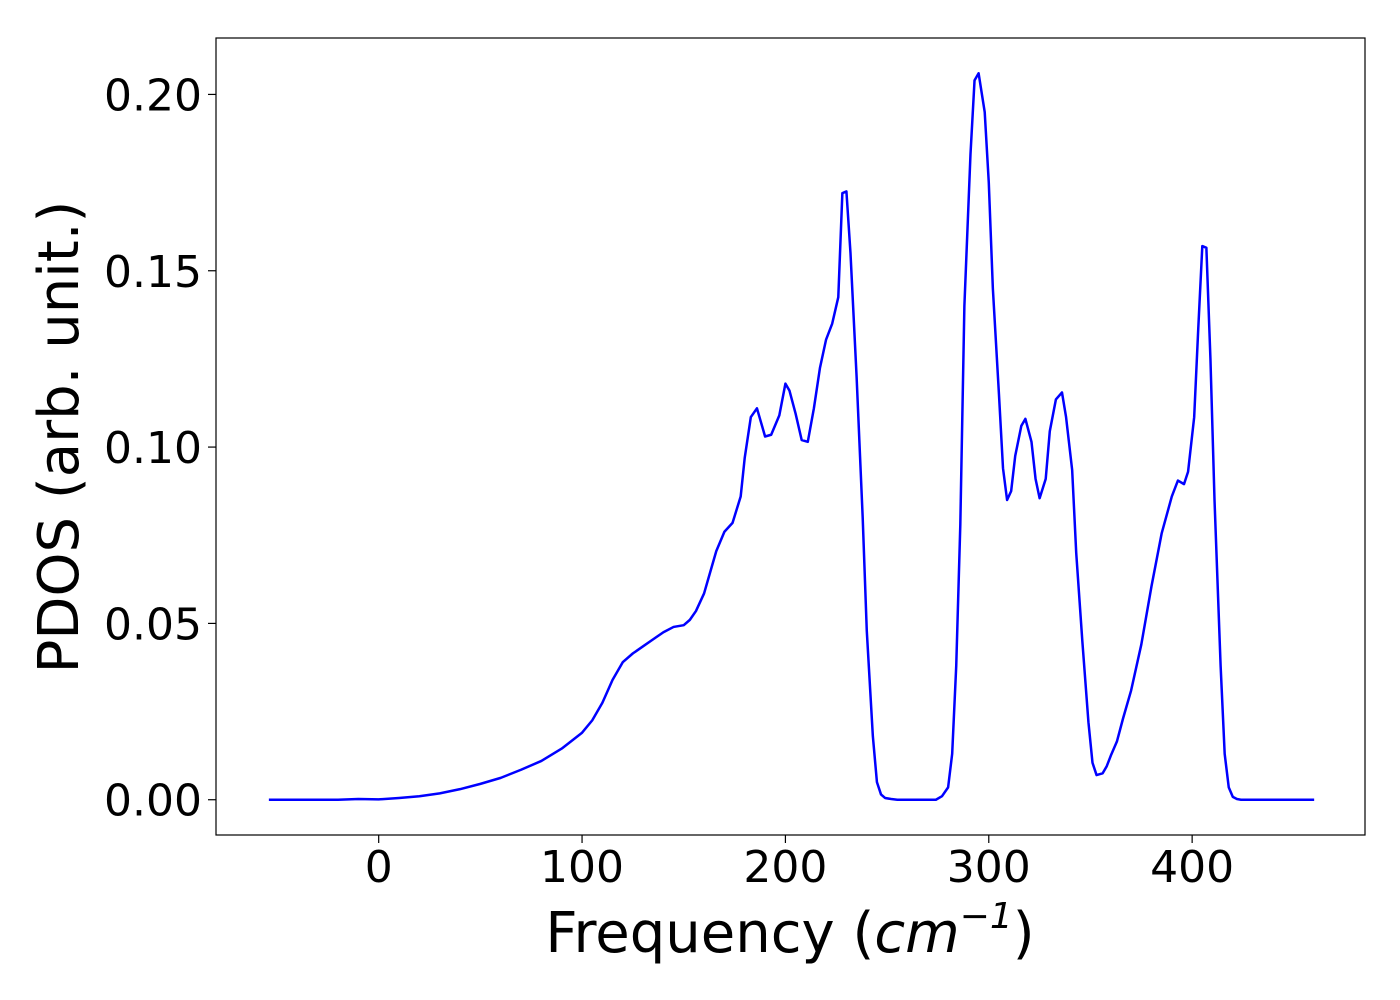 The width and height of the screenshot is (1400, 1000). What do you see at coordinates (153, 801) in the screenshot?
I see `y-tick-label: 0.00` at bounding box center [153, 801].